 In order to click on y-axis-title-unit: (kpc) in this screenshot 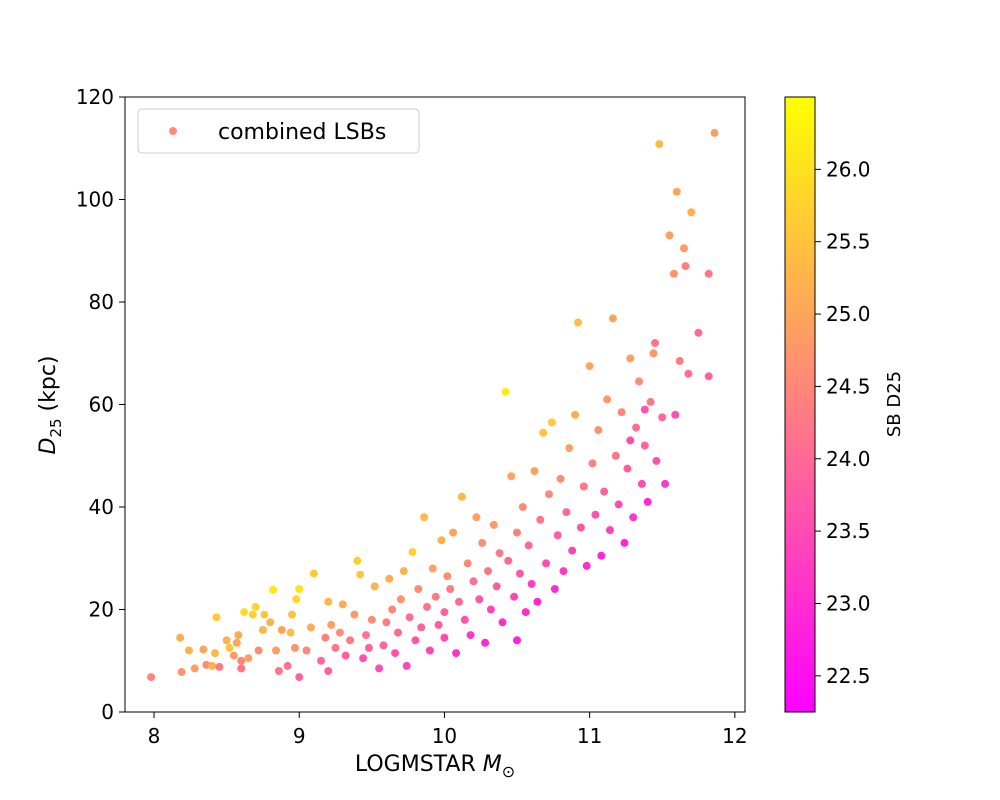, I will do `click(48, 386)`.